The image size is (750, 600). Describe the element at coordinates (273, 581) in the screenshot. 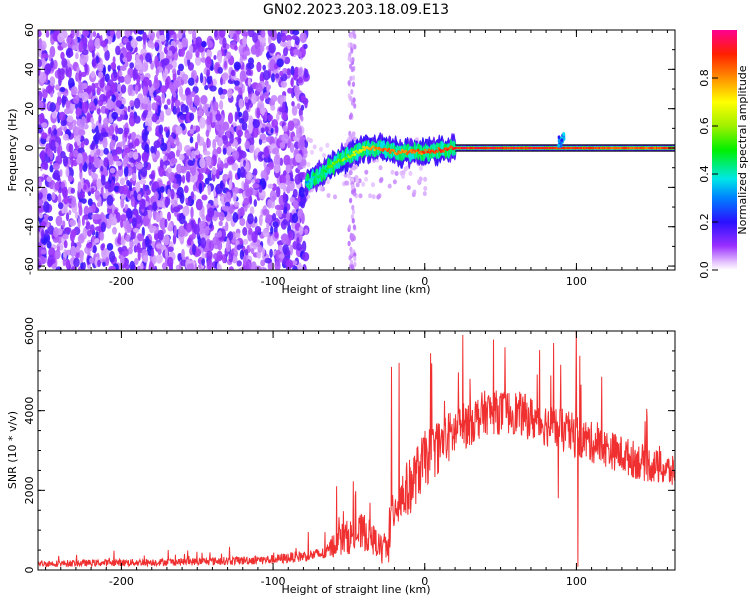

I see `snr-x-tick-label: -100` at that location.